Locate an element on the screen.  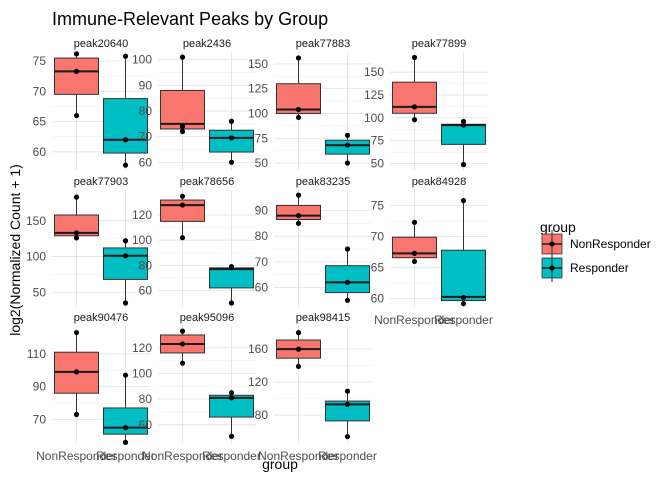
strip-label: peak77899 is located at coordinates (439, 44).